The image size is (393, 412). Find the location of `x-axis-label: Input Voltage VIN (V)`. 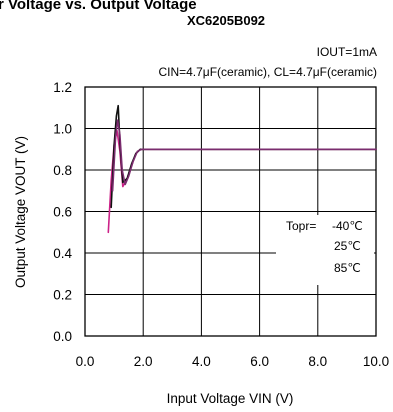

x-axis-label: Input Voltage VIN (V) is located at coordinates (230, 398).